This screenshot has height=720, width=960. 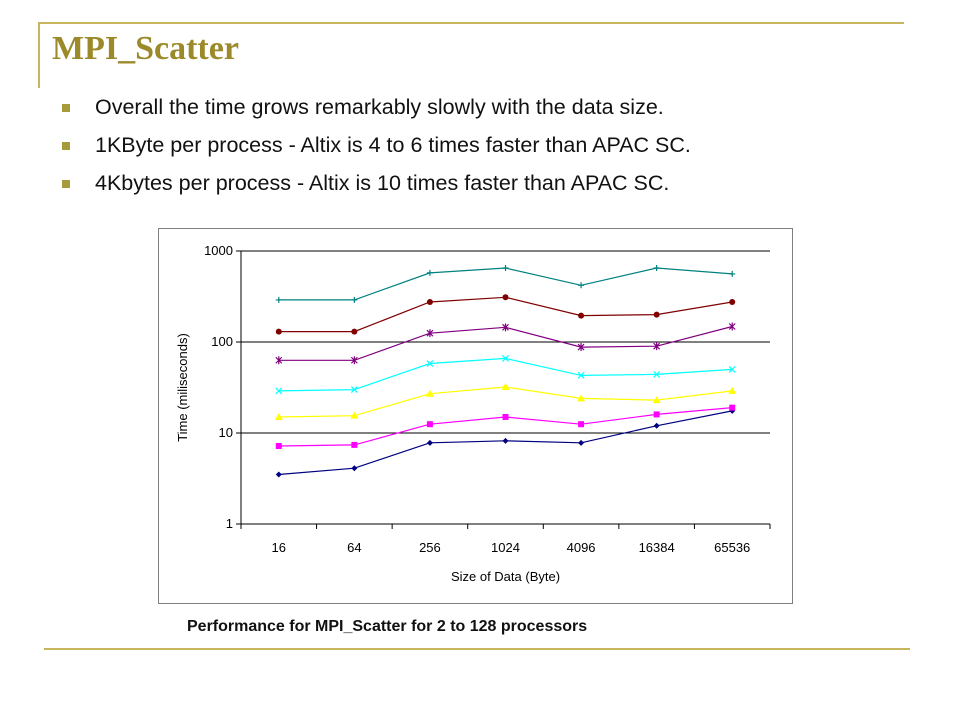 I want to click on y-tick-label: 100, so click(x=222, y=341).